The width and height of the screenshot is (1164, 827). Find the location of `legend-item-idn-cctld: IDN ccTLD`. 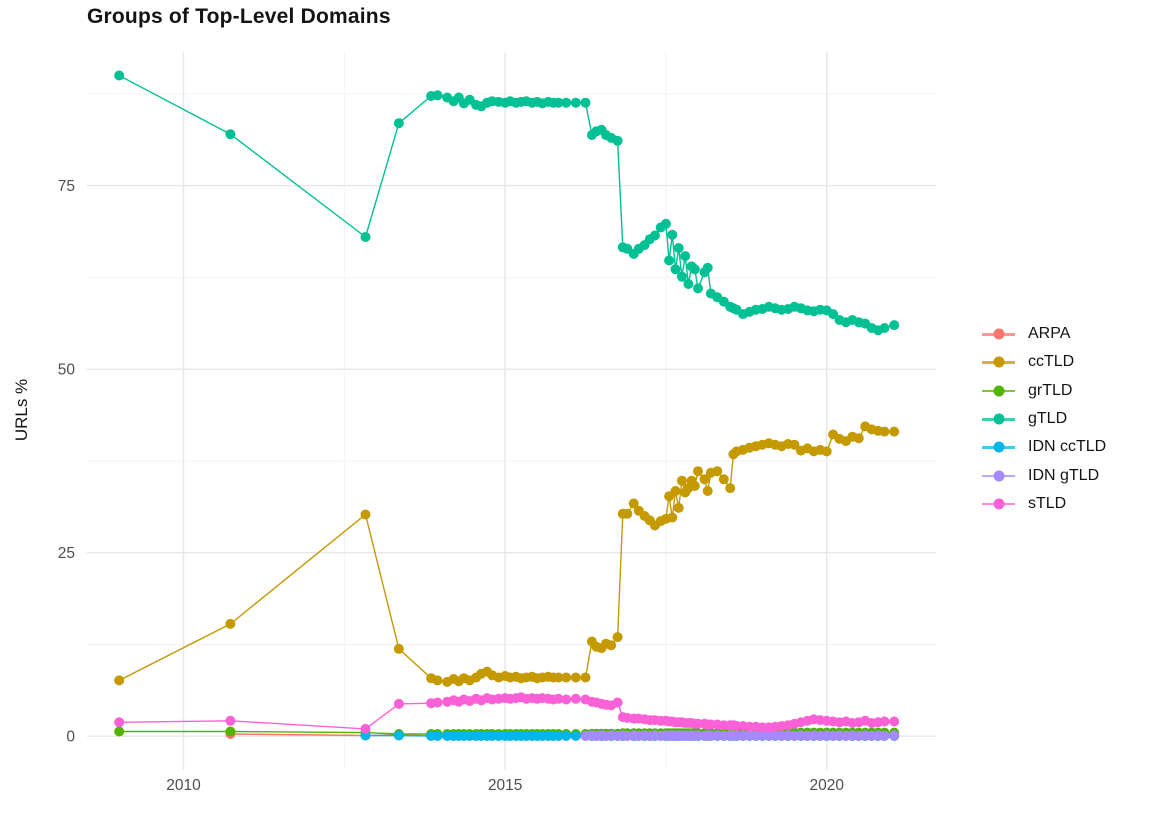

legend-item-idn-cctld: IDN ccTLD is located at coordinates (1044, 447).